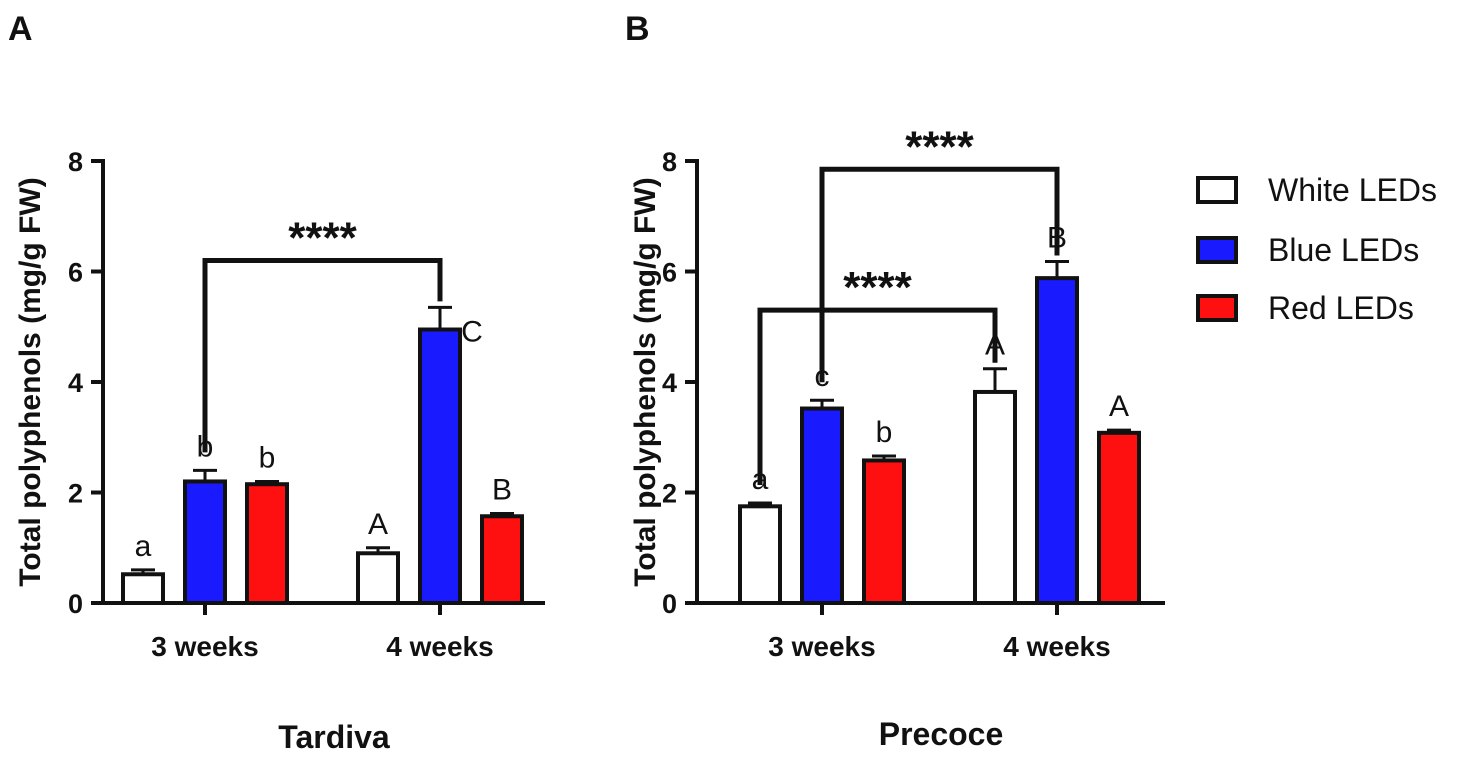 The width and height of the screenshot is (1476, 764). What do you see at coordinates (472, 332) in the screenshot?
I see `significance-letter: C` at bounding box center [472, 332].